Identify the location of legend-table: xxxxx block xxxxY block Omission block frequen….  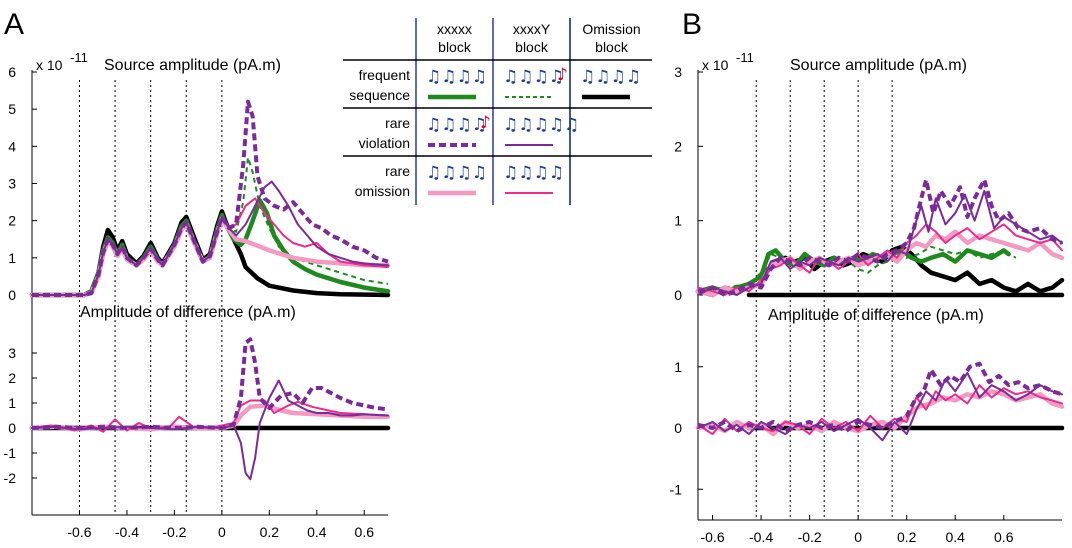
(497, 111).